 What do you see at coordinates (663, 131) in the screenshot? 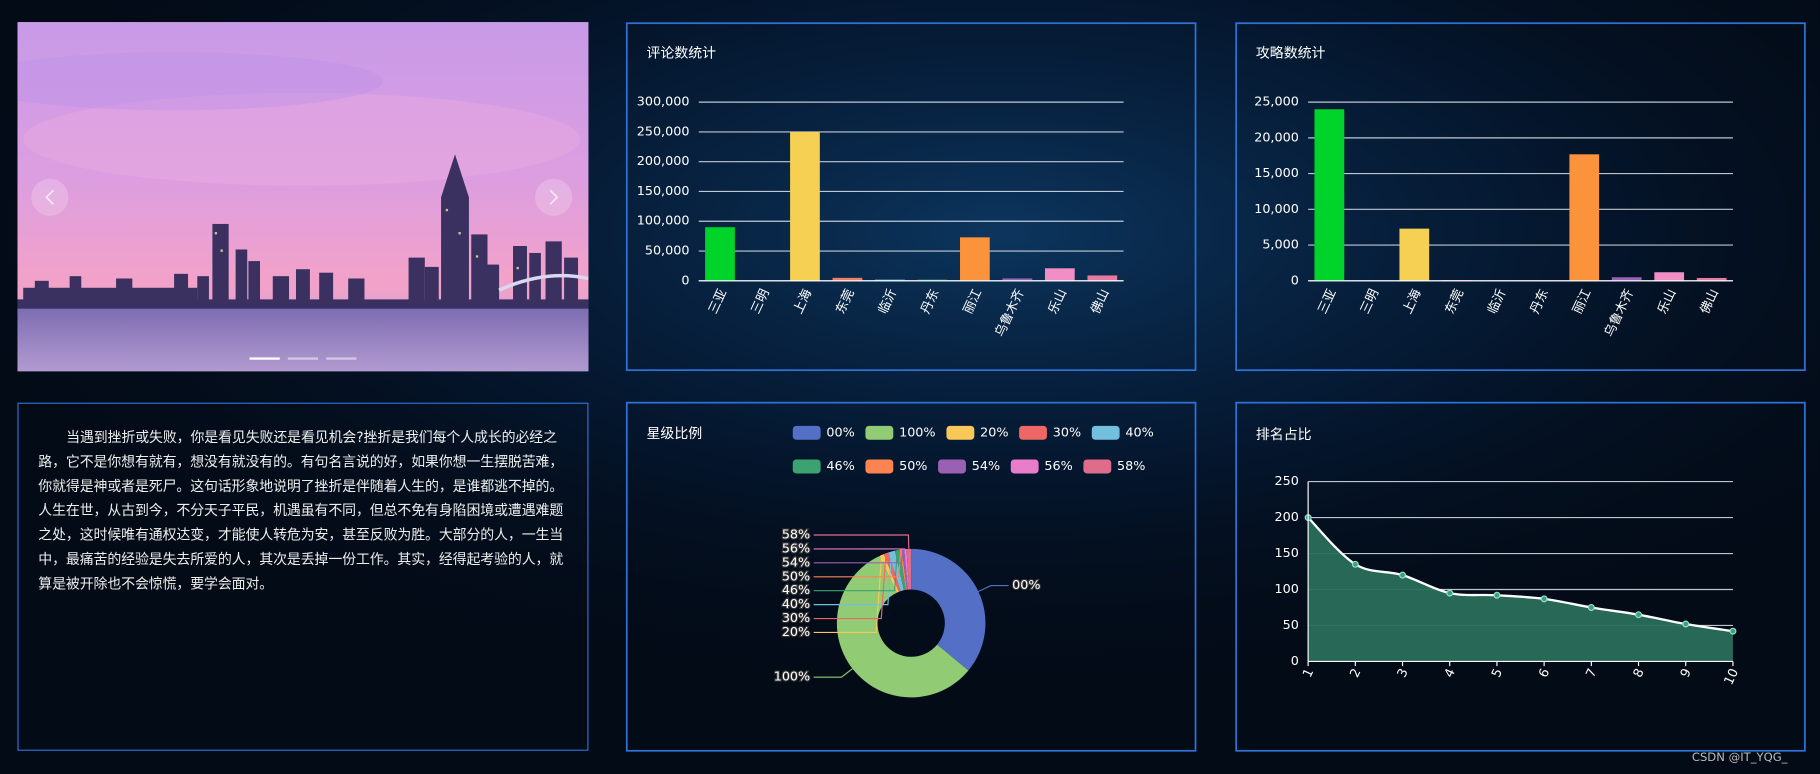
I see `y-tick-label: 250,000` at bounding box center [663, 131].